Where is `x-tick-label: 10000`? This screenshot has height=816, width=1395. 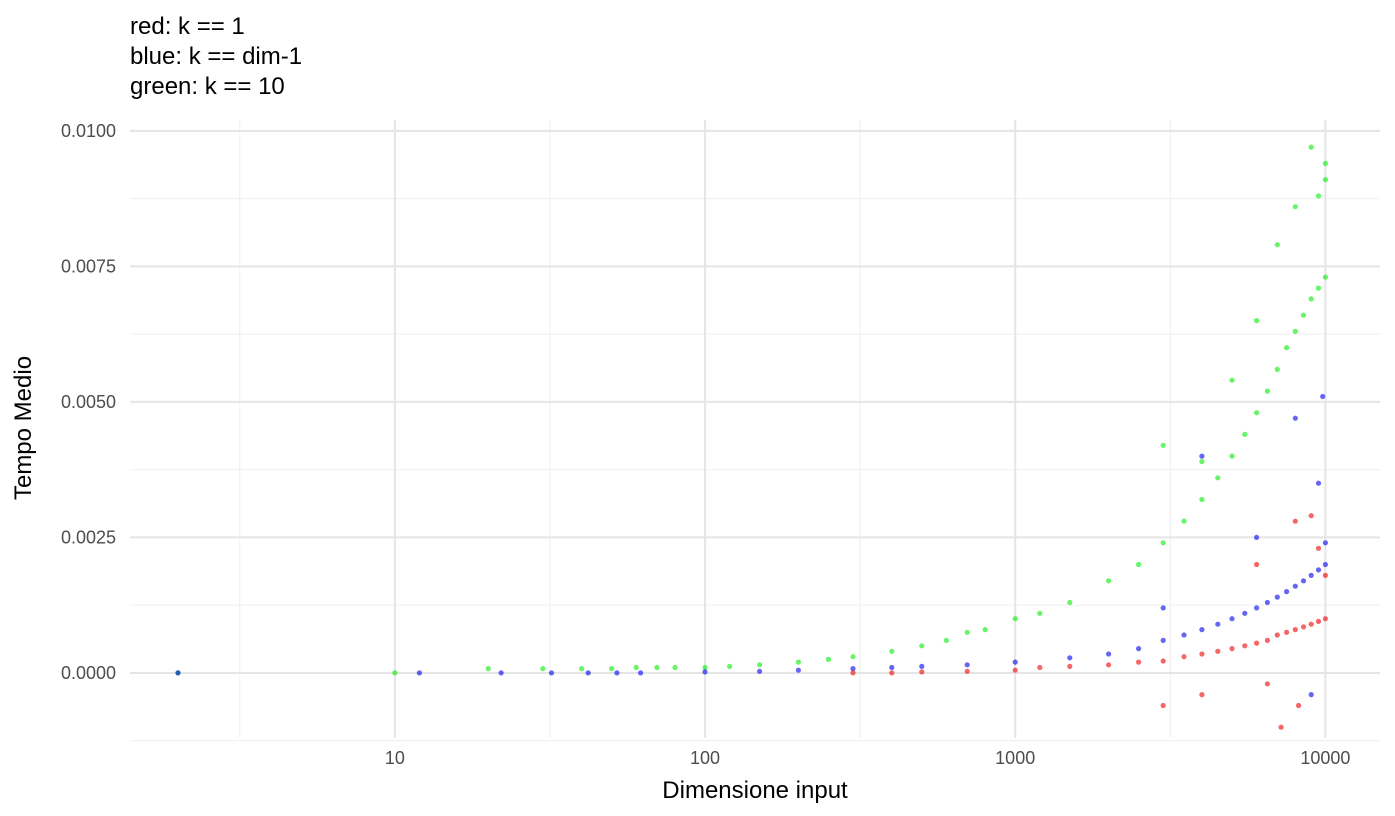
x-tick-label: 10000 is located at coordinates (1325, 758).